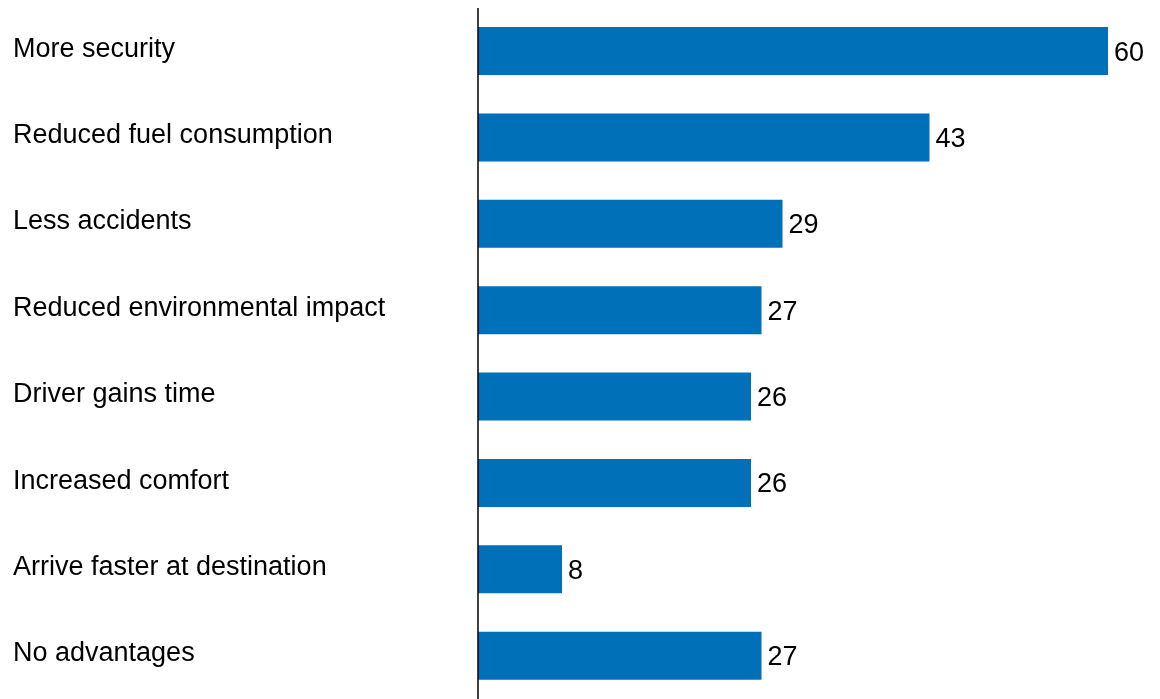  Describe the element at coordinates (104, 652) in the screenshot. I see `y-tick-label: No advantages` at that location.